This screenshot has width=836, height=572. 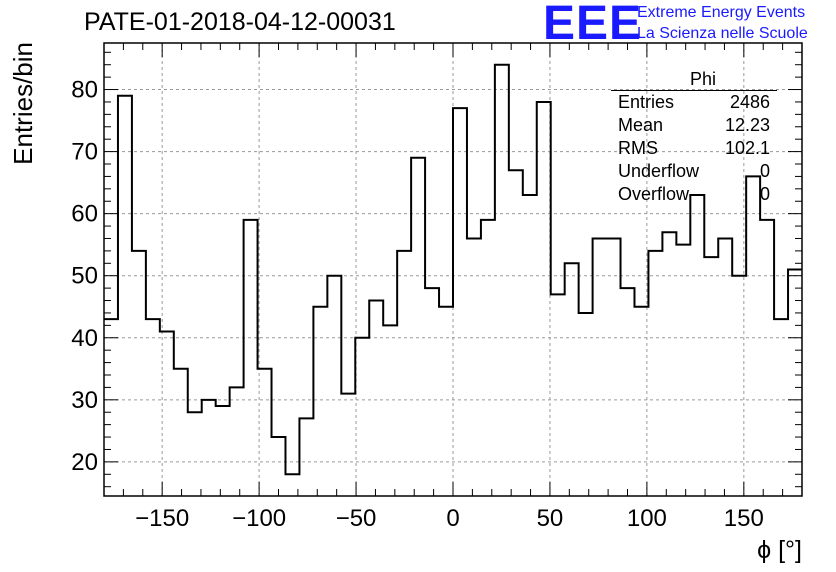 What do you see at coordinates (744, 518) in the screenshot?
I see `x-tick-label: 150` at bounding box center [744, 518].